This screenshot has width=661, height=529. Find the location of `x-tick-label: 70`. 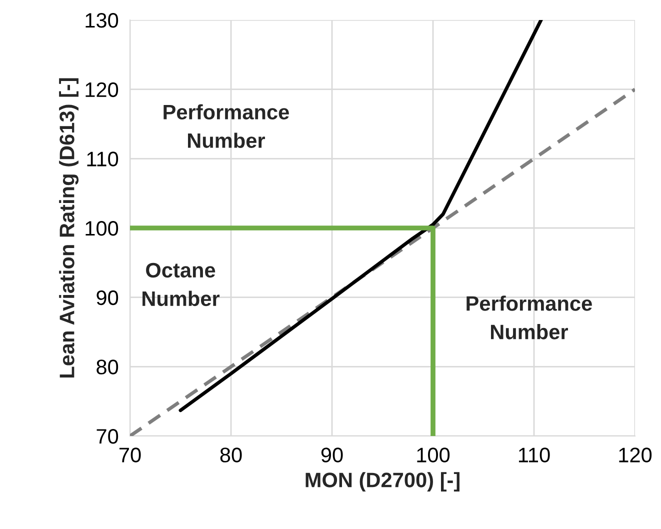

x-tick-label: 70 is located at coordinates (130, 455).